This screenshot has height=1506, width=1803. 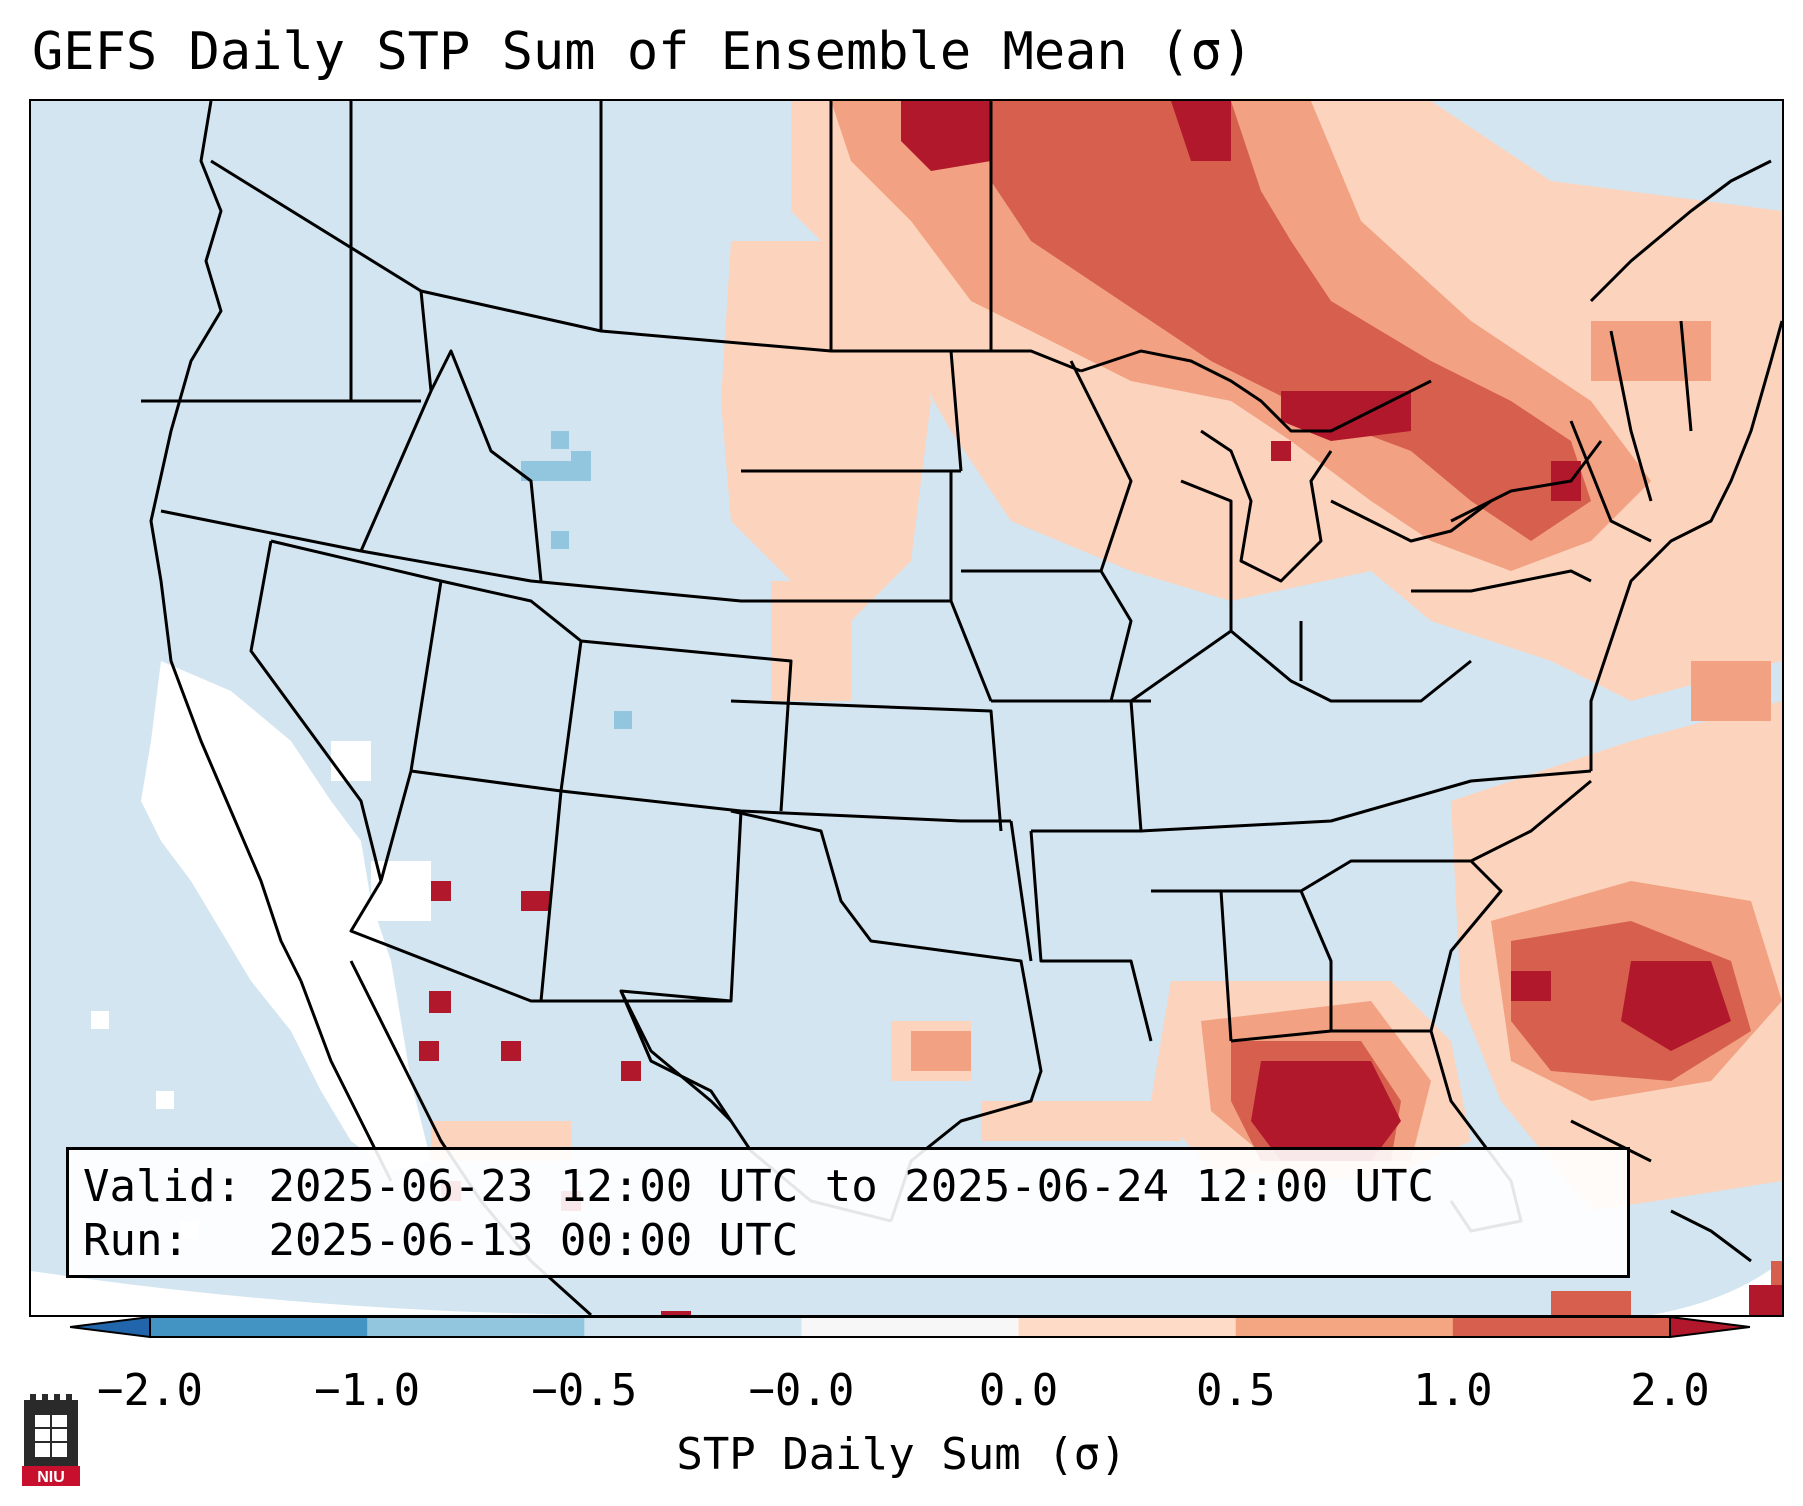 What do you see at coordinates (1235, 1390) in the screenshot?
I see `colorbar-tick-label: 0.5` at bounding box center [1235, 1390].